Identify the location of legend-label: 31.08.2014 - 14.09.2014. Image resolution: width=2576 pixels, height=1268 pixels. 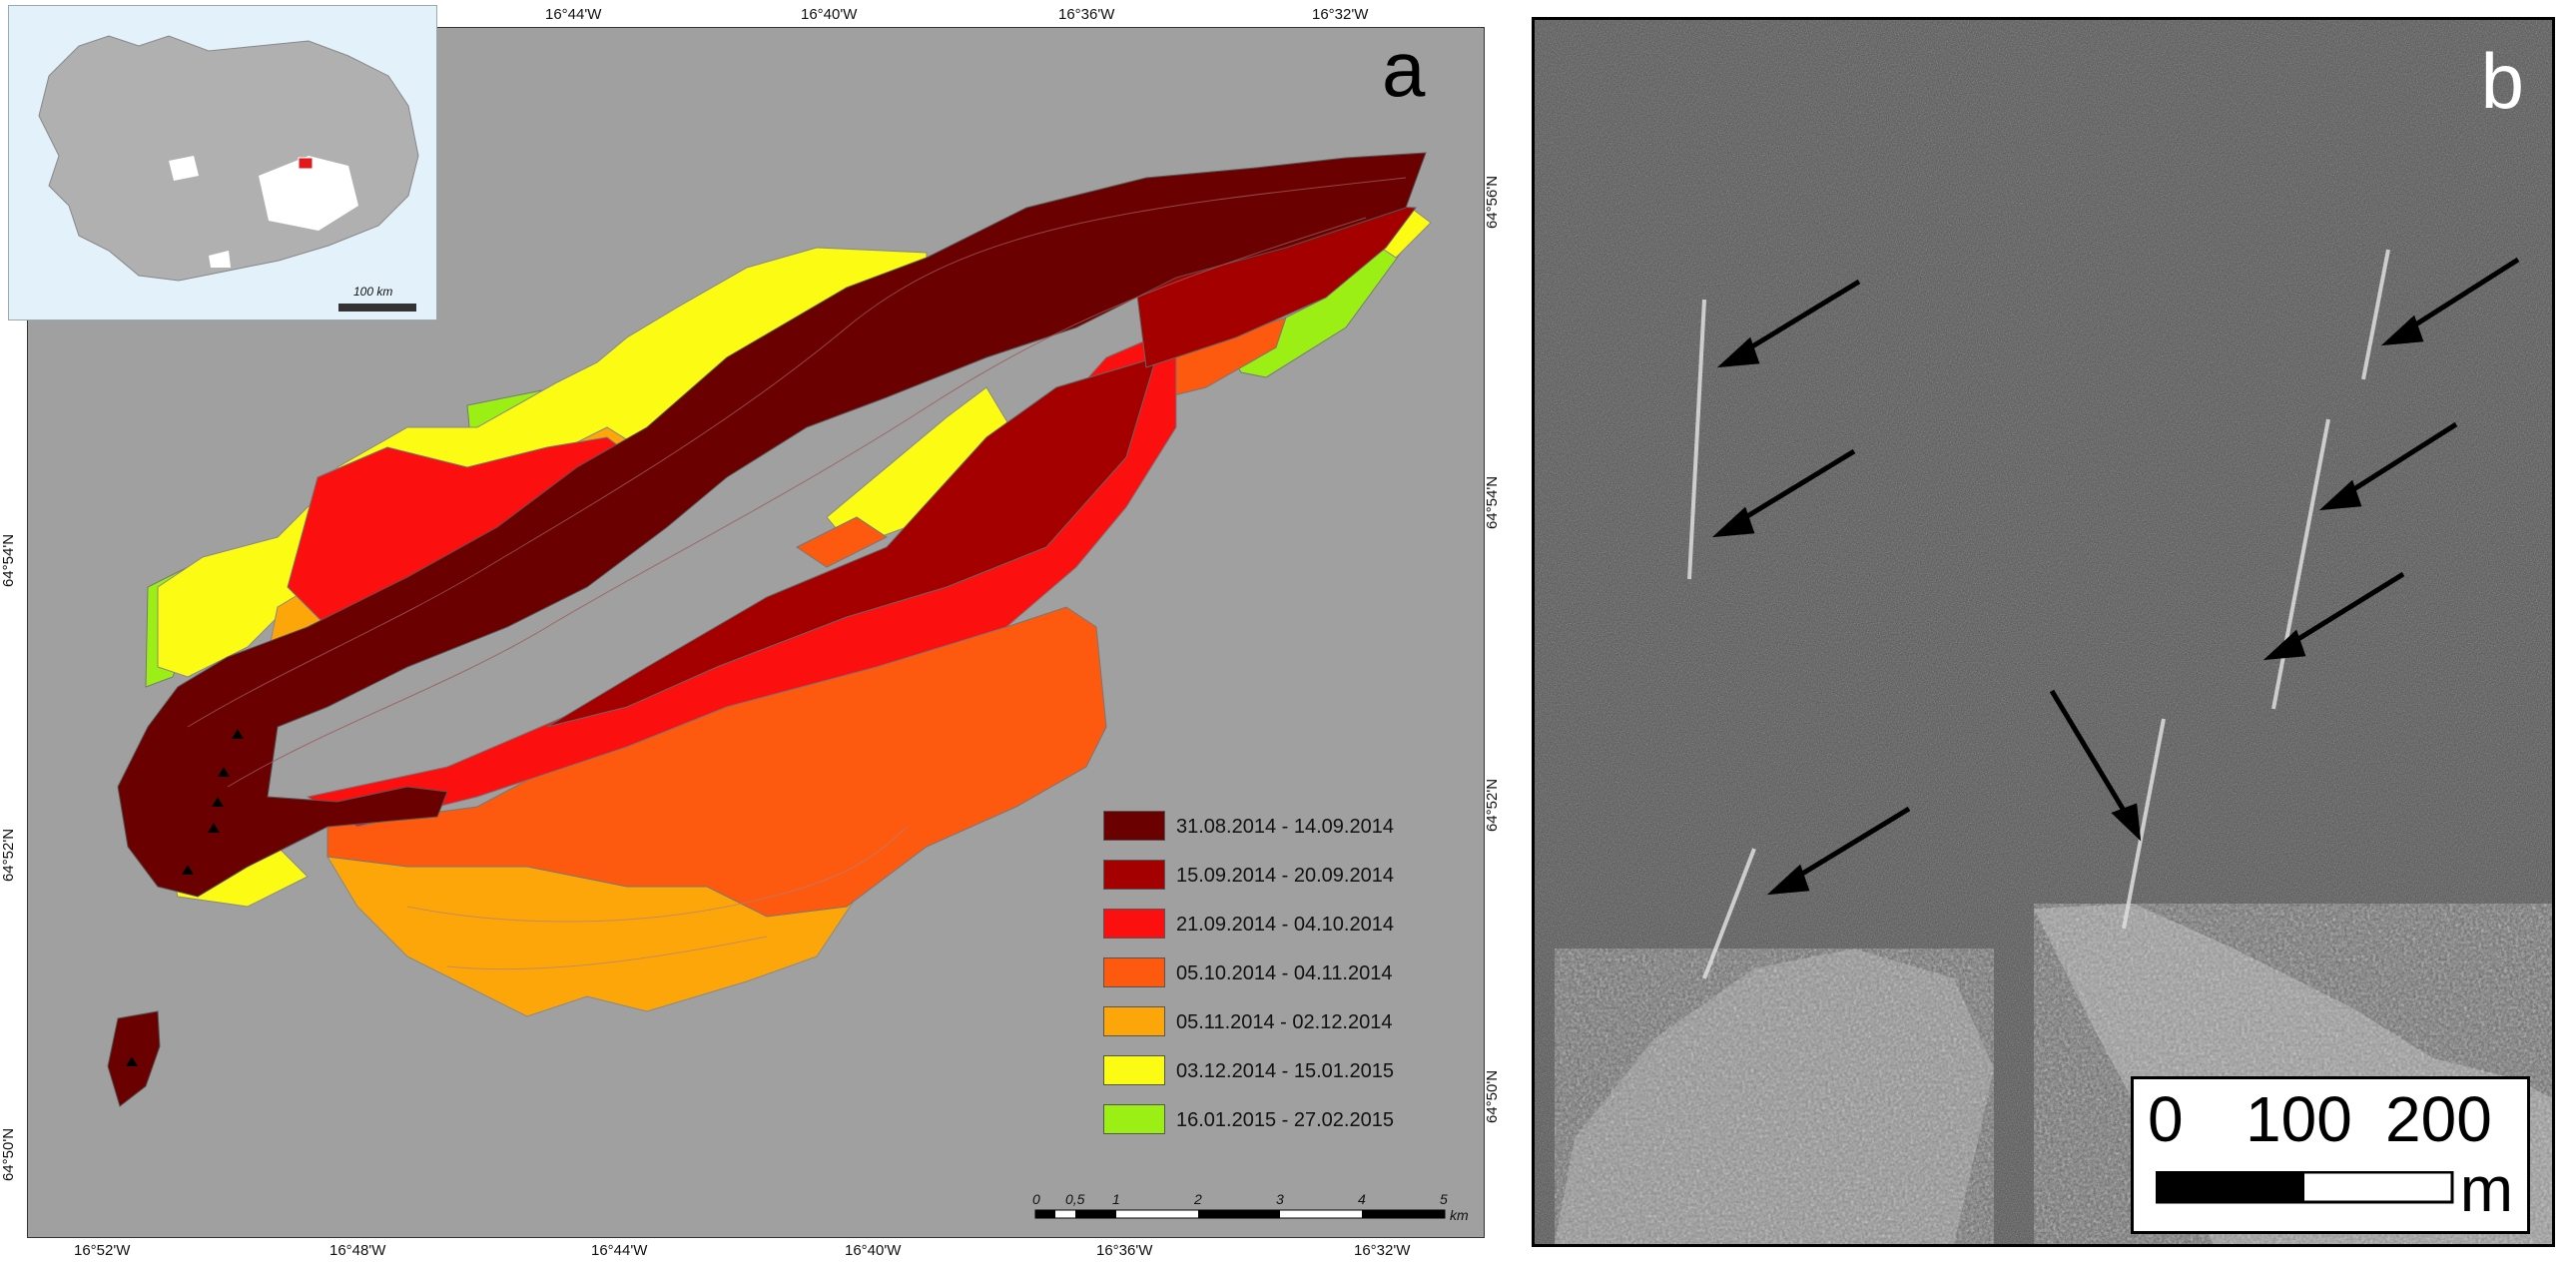
(1285, 827).